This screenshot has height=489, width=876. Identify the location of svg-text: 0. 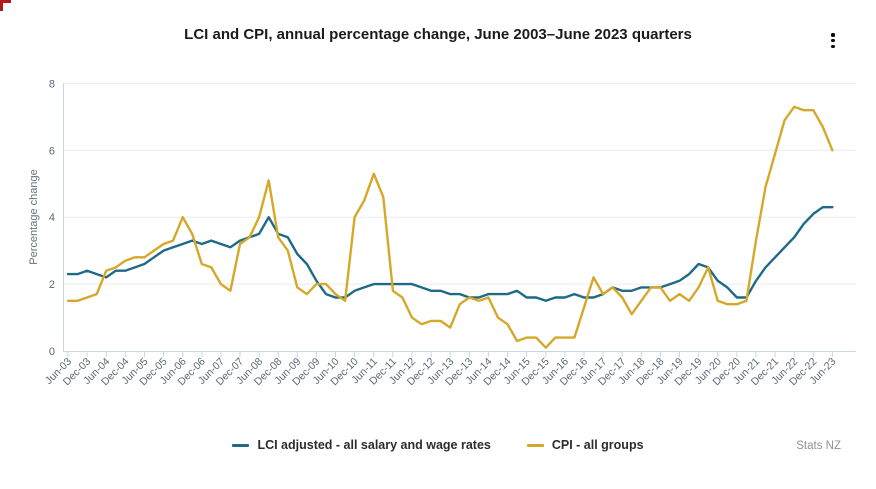
(52, 352).